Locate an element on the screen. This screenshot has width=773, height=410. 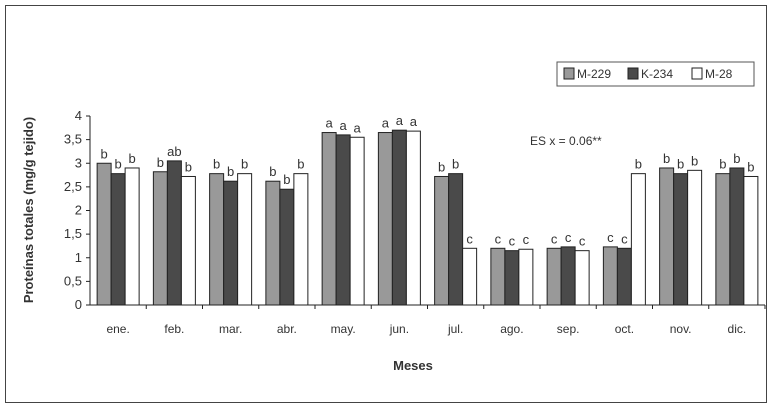
x-tick-label: feb. is located at coordinates (174, 329).